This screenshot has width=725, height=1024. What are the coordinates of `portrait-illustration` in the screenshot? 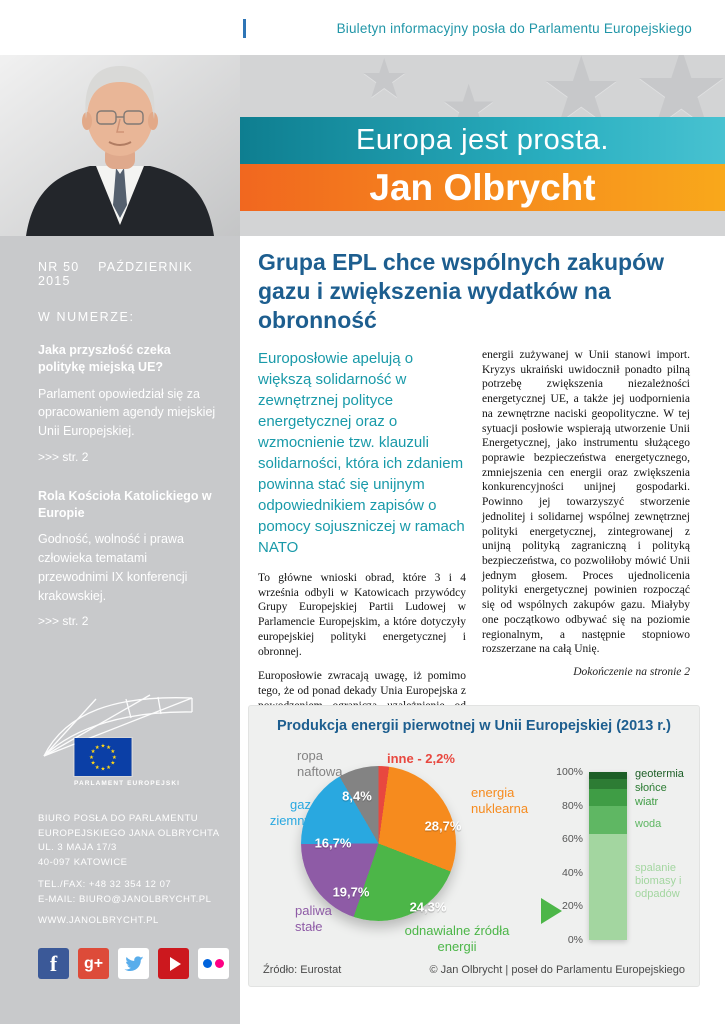 It's located at (120, 145).